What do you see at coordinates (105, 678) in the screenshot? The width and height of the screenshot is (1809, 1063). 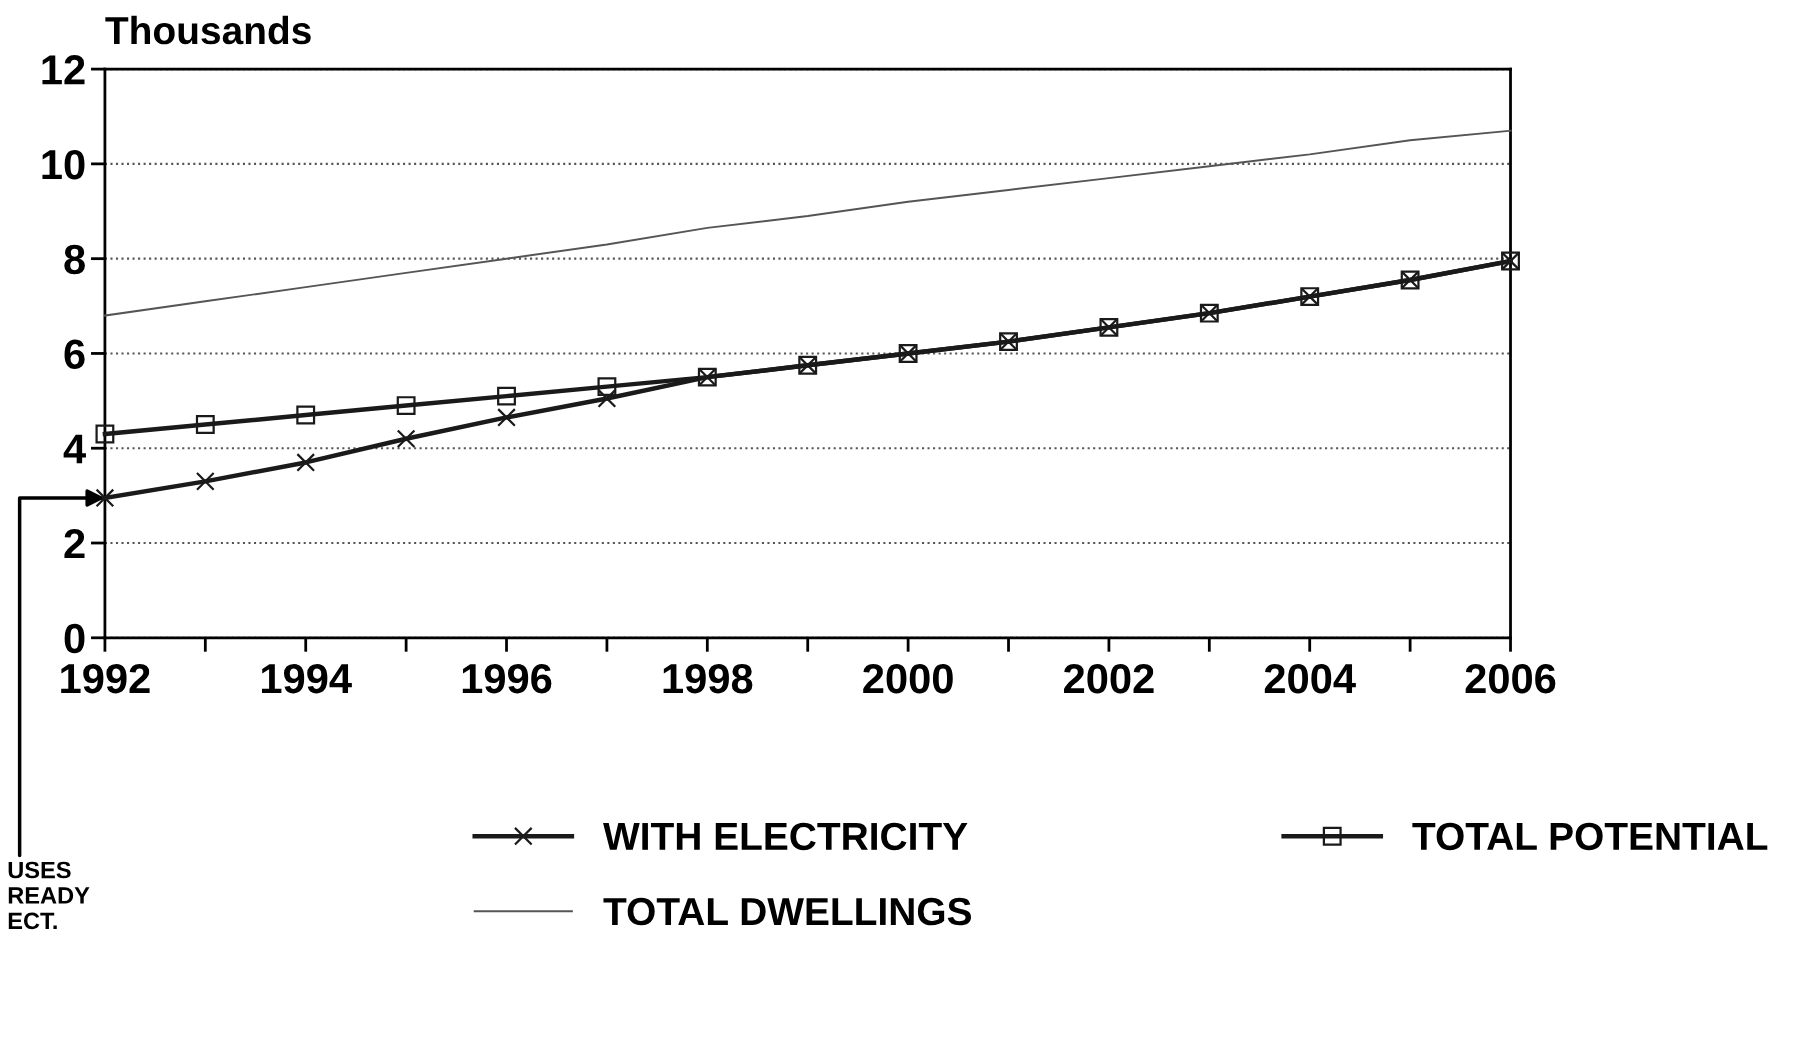 I see `x-tick-label: 1992` at bounding box center [105, 678].